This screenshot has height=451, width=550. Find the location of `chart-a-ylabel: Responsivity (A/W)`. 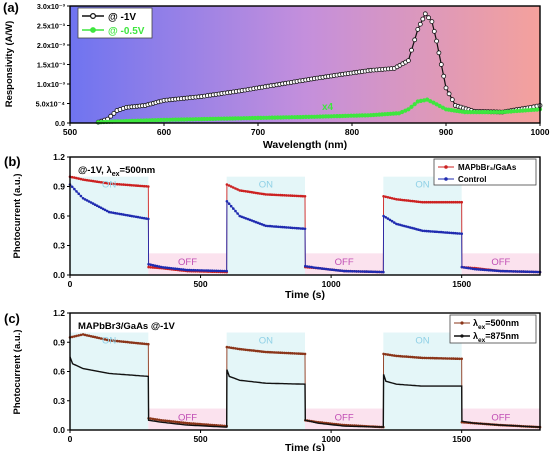

chart-a-ylabel: Responsivity (A/W) is located at coordinates (9, 64).